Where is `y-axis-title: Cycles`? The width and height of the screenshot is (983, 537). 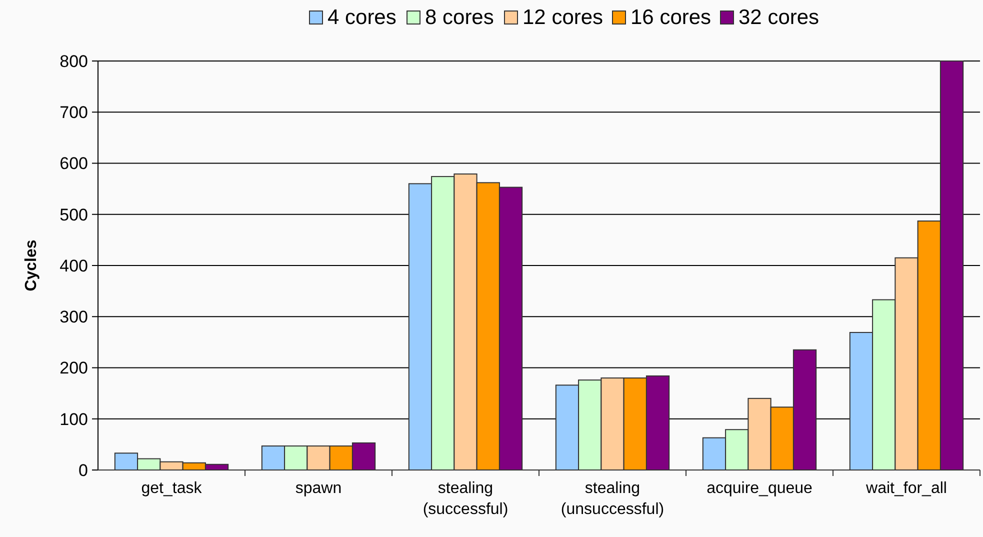 y-axis-title: Cycles is located at coordinates (31, 266).